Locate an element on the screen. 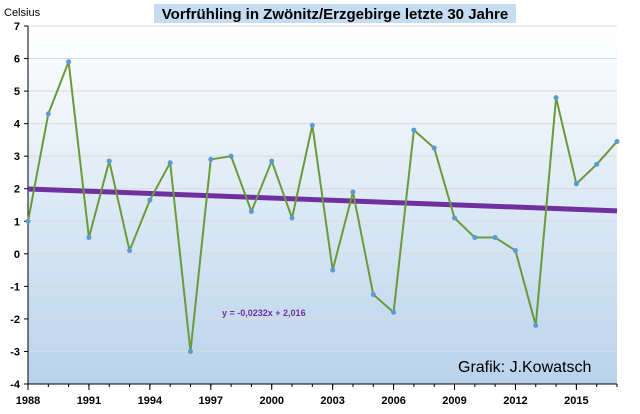  y-axis-label: Celsius is located at coordinates (22, 13).